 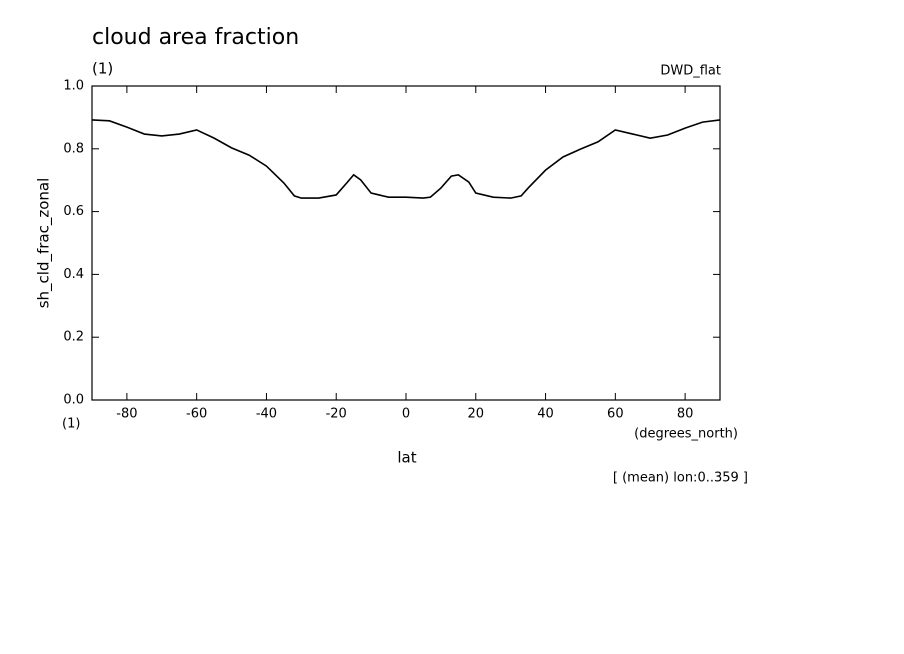 I want to click on x-axis-label: lat, so click(x=406, y=458).